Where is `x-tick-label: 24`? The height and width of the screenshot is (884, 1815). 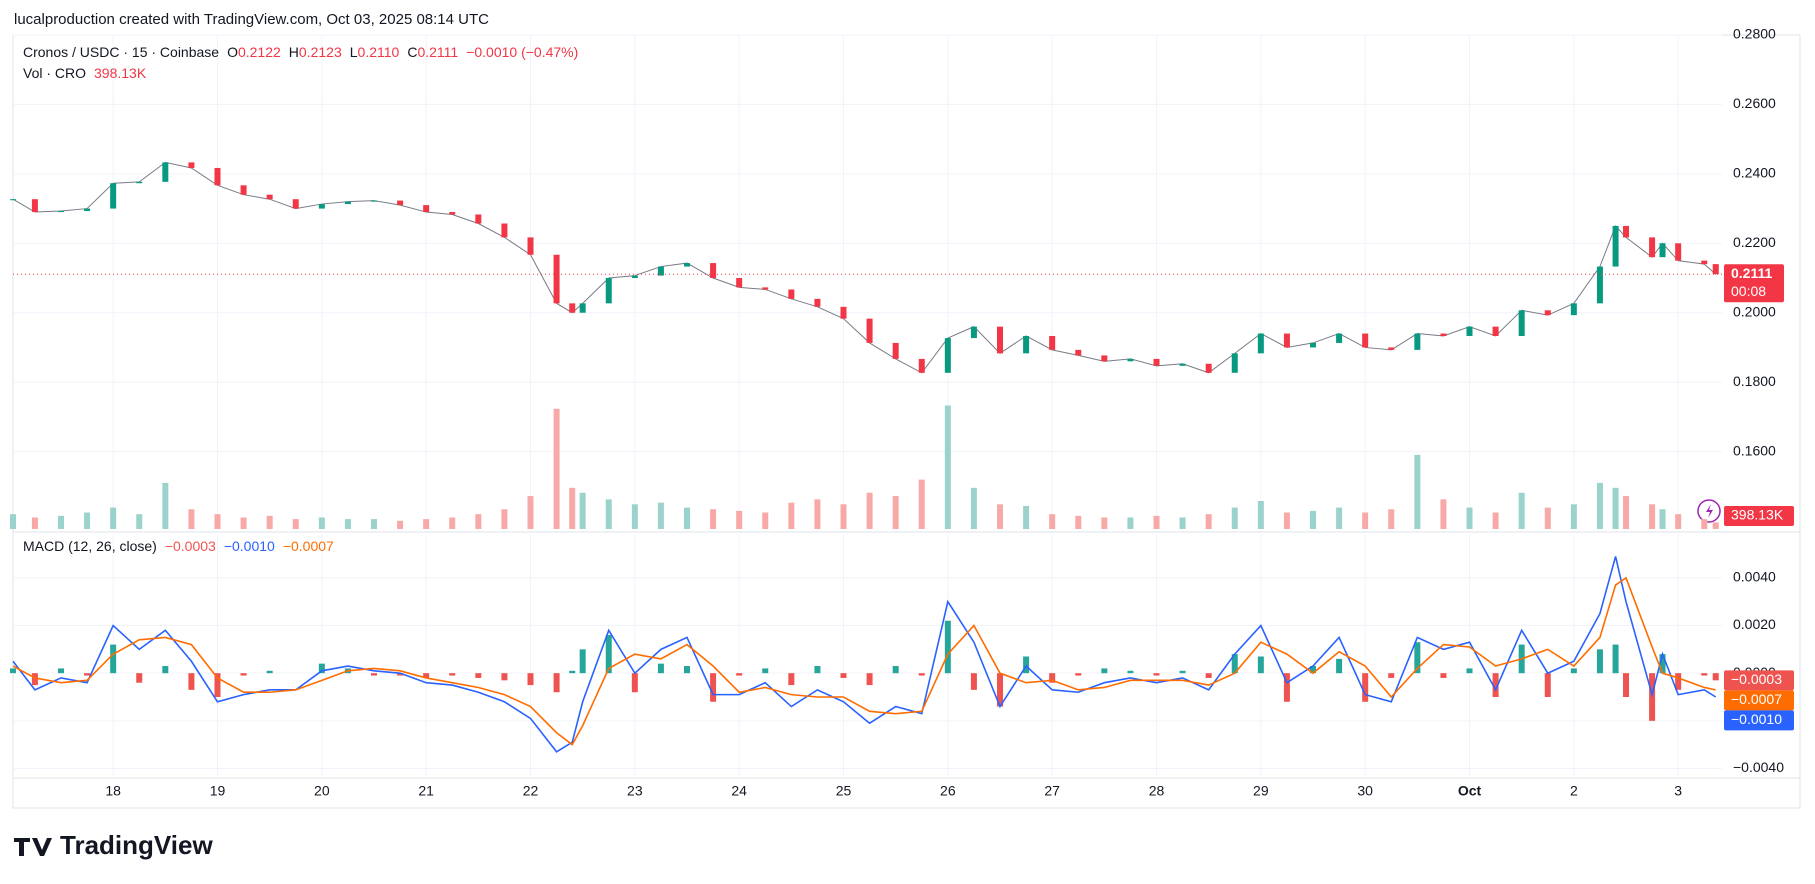
x-tick-label: 24 is located at coordinates (739, 791).